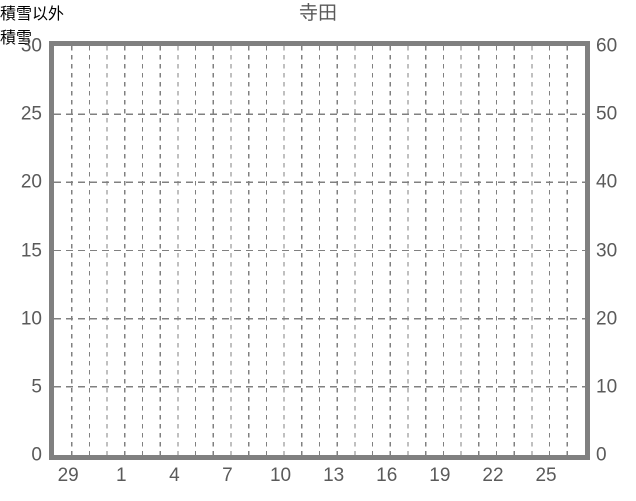 Image resolution: width=636 pixels, height=501 pixels. Describe the element at coordinates (387, 475) in the screenshot. I see `x-axis-tick-label: 16` at that location.